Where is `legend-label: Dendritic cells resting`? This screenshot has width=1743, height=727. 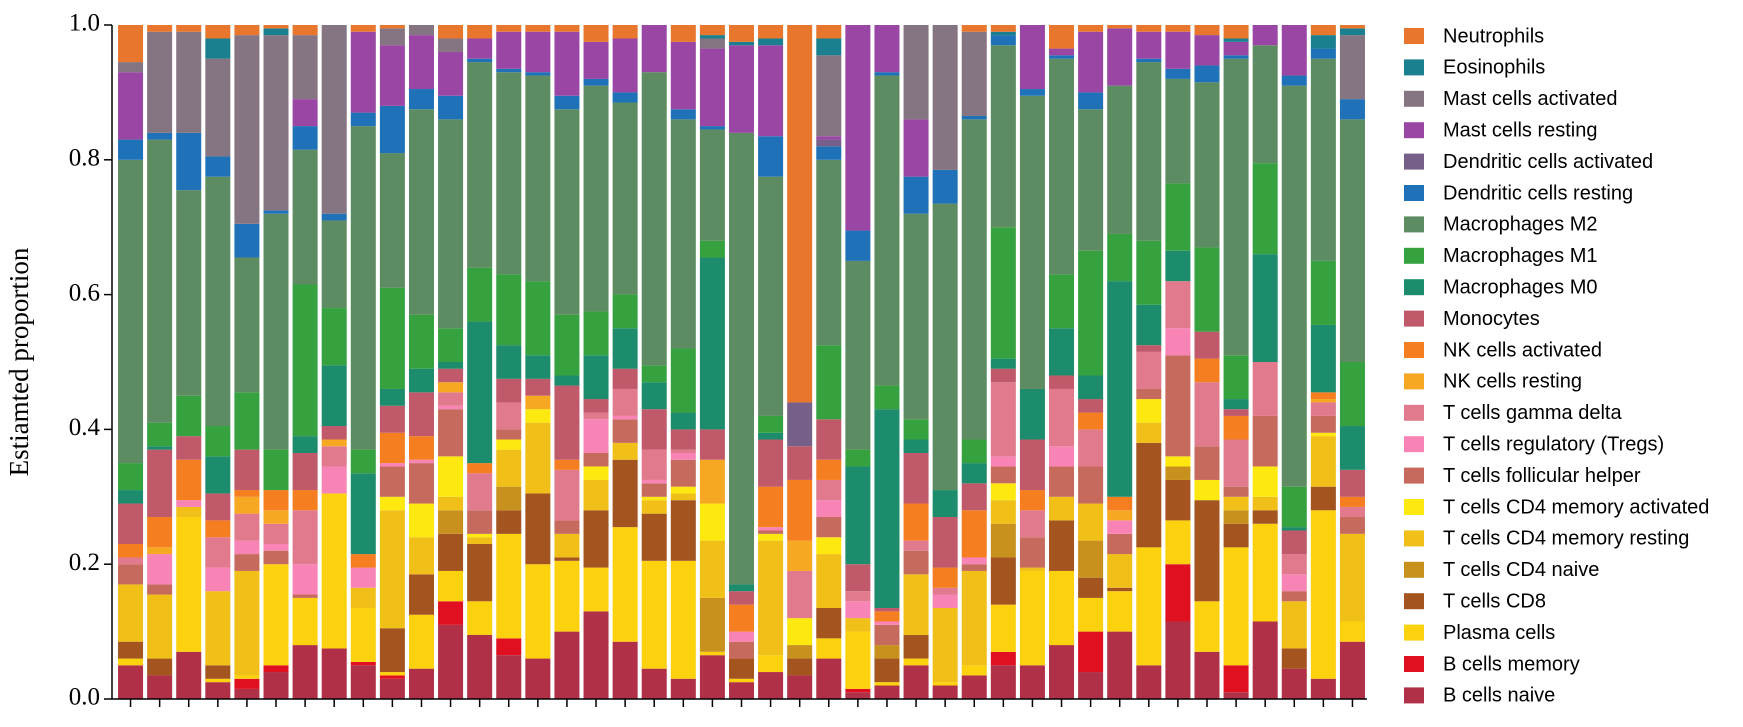 legend-label: Dendritic cells resting is located at coordinates (1538, 193).